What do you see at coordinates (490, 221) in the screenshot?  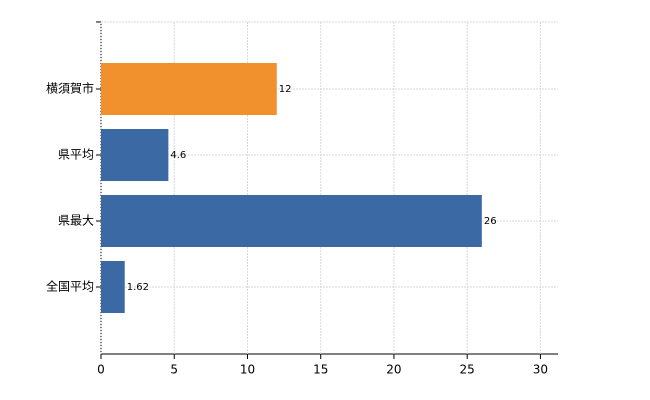 I see `value-label: 26` at bounding box center [490, 221].